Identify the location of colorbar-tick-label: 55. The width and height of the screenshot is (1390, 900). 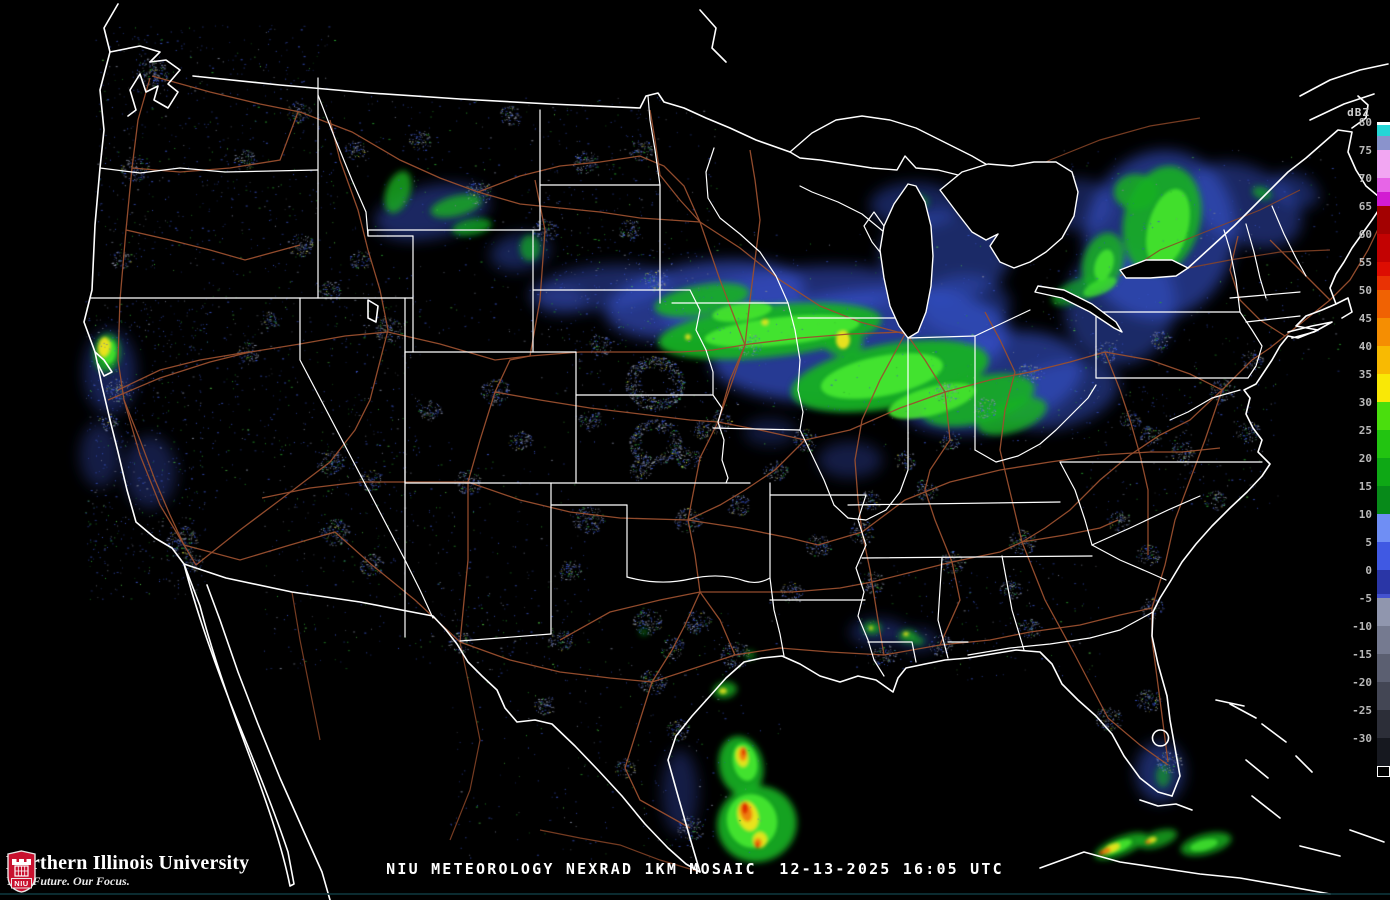
(1365, 262).